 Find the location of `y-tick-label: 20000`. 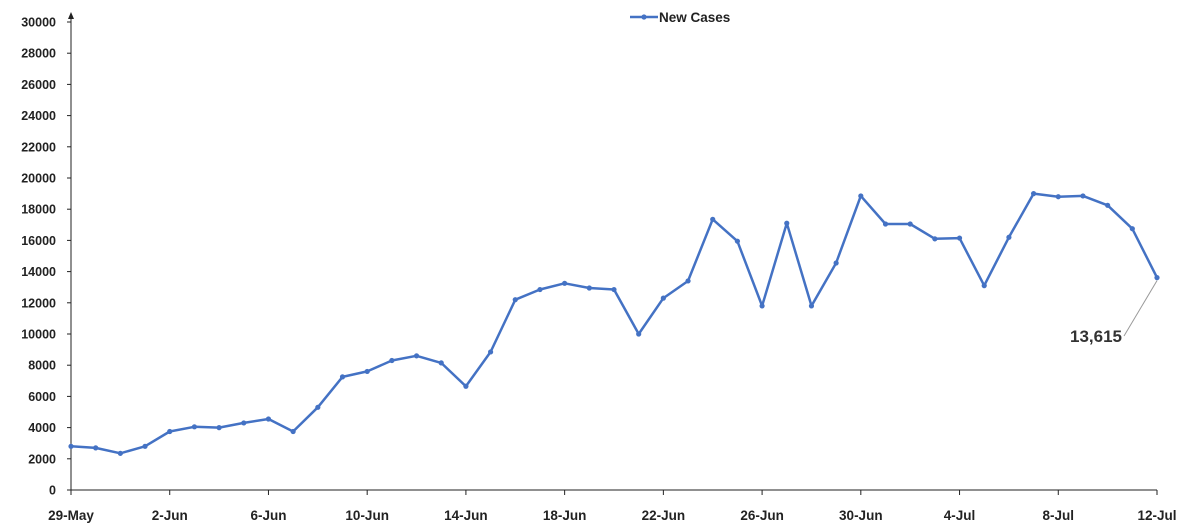

y-tick-label: 20000 is located at coordinates (38, 179).